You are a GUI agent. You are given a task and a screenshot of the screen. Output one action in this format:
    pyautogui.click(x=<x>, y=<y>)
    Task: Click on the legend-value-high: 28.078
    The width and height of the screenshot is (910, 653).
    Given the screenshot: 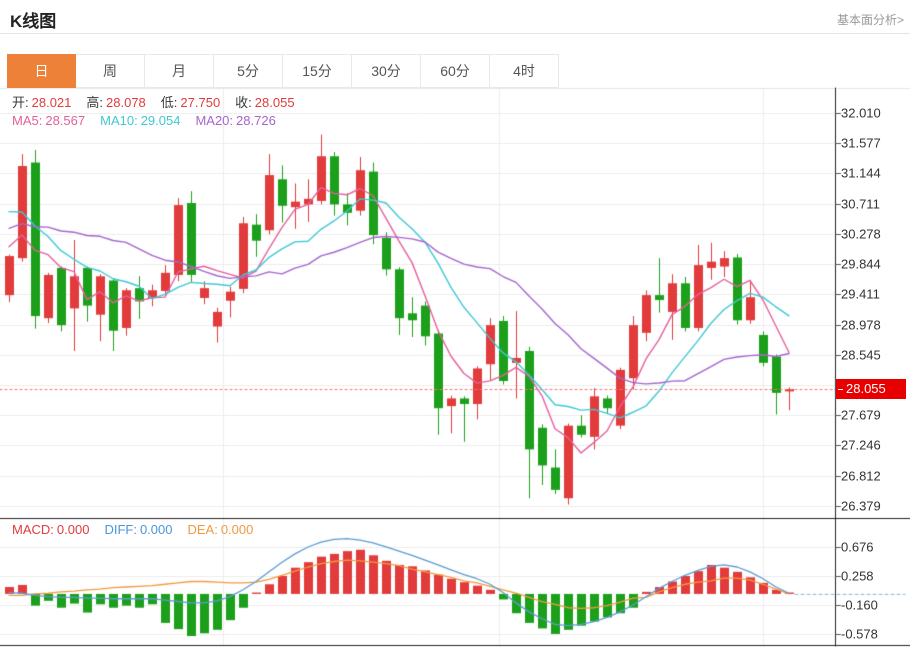 What is the action you would take?
    pyautogui.click(x=126, y=102)
    